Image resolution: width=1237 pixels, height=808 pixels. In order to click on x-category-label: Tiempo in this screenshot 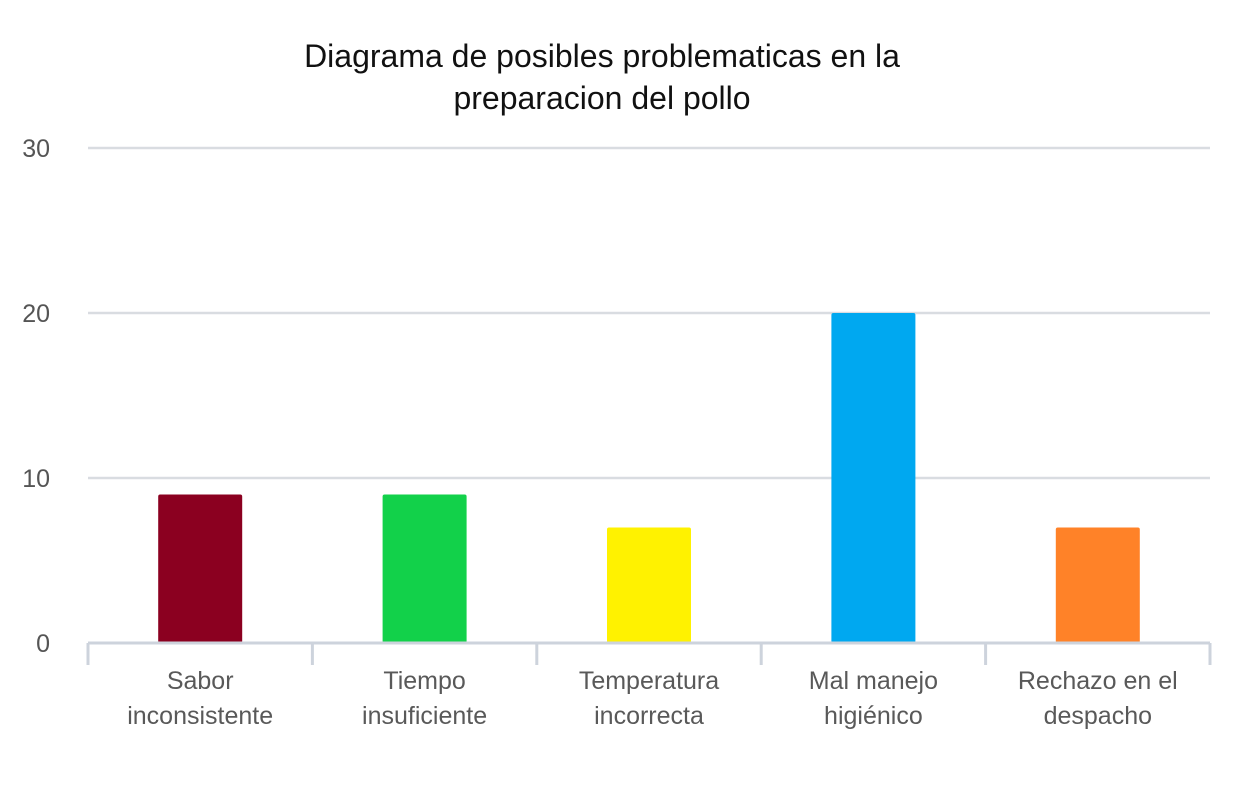, I will do `click(424, 681)`.